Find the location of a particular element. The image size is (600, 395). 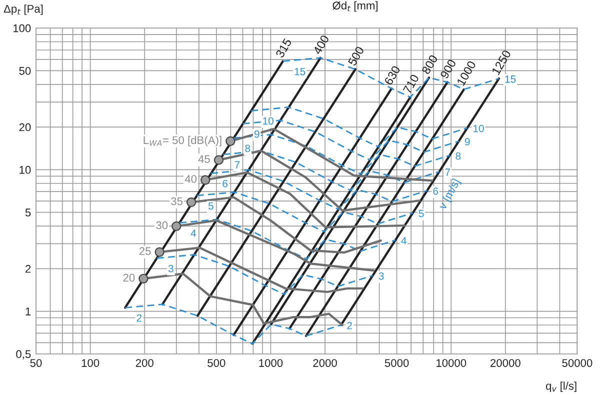

x-tick-label: 10000 is located at coordinates (451, 363).